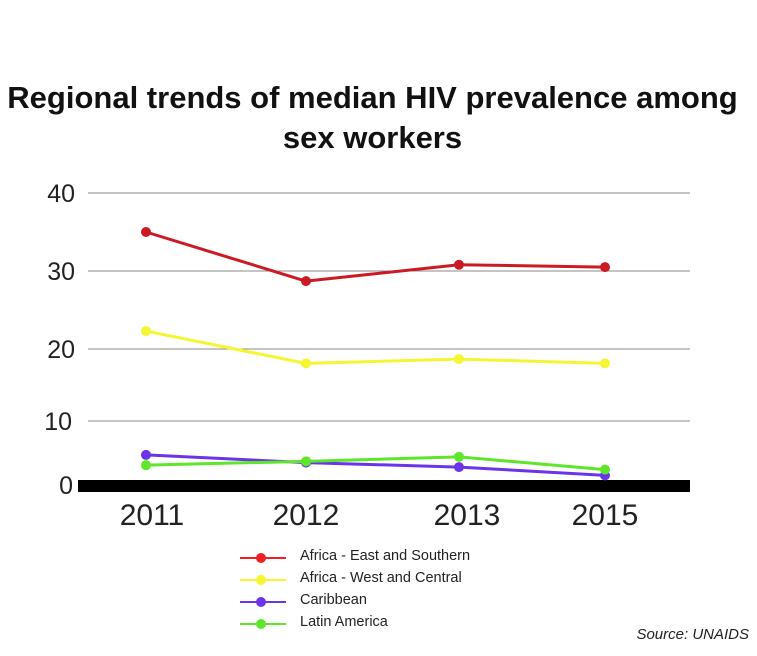 The image size is (757, 656). Describe the element at coordinates (384, 486) in the screenshot. I see `x-axis-baseline` at that location.